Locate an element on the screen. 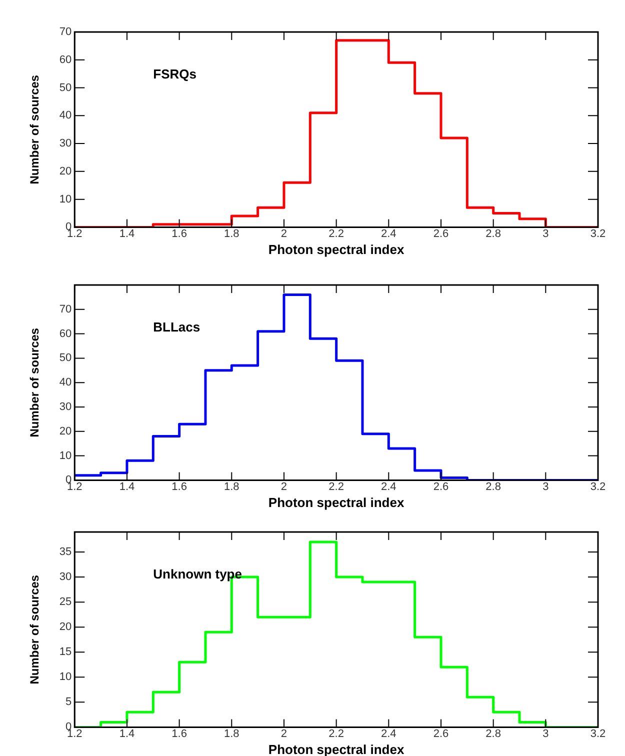 The width and height of the screenshot is (625, 756). y-tick-label: 15 is located at coordinates (65, 652).